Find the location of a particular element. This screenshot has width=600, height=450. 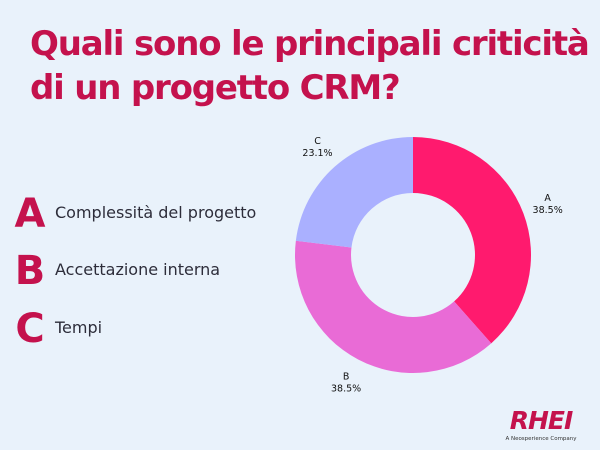

slice-value-b: 38.5% is located at coordinates (346, 389).